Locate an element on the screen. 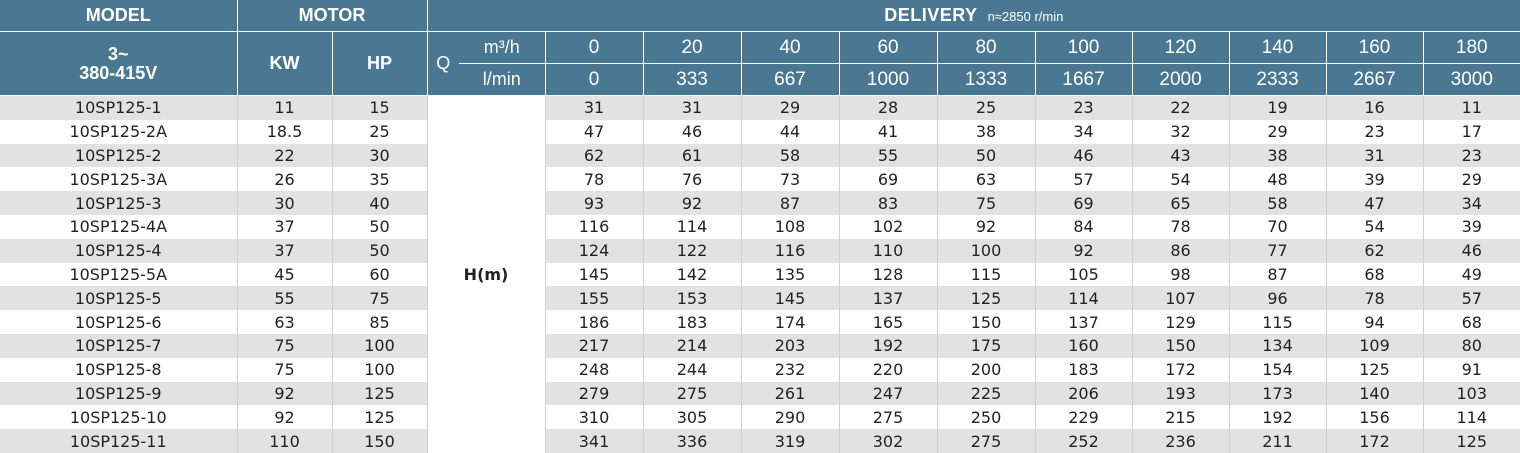 The width and height of the screenshot is (1520, 453). head-value-cell: 248 is located at coordinates (594, 369).